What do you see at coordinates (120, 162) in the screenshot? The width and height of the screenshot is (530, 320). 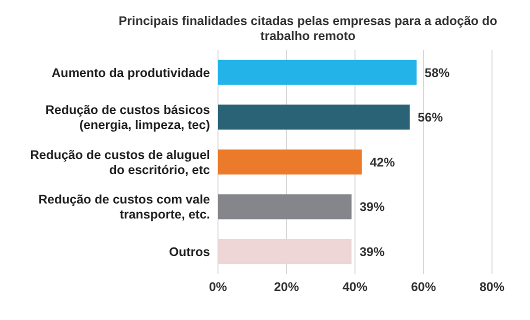 I see `y-tick-label: Redução de custos de aluguel do escritório, etc` at bounding box center [120, 162].